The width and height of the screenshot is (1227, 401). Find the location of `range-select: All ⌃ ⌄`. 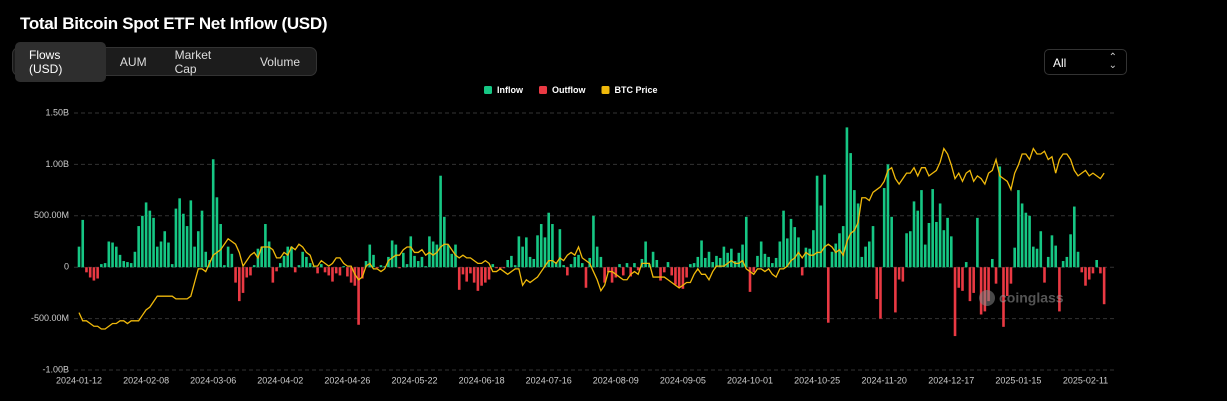

range-select: All ⌃ ⌄ is located at coordinates (1085, 62).